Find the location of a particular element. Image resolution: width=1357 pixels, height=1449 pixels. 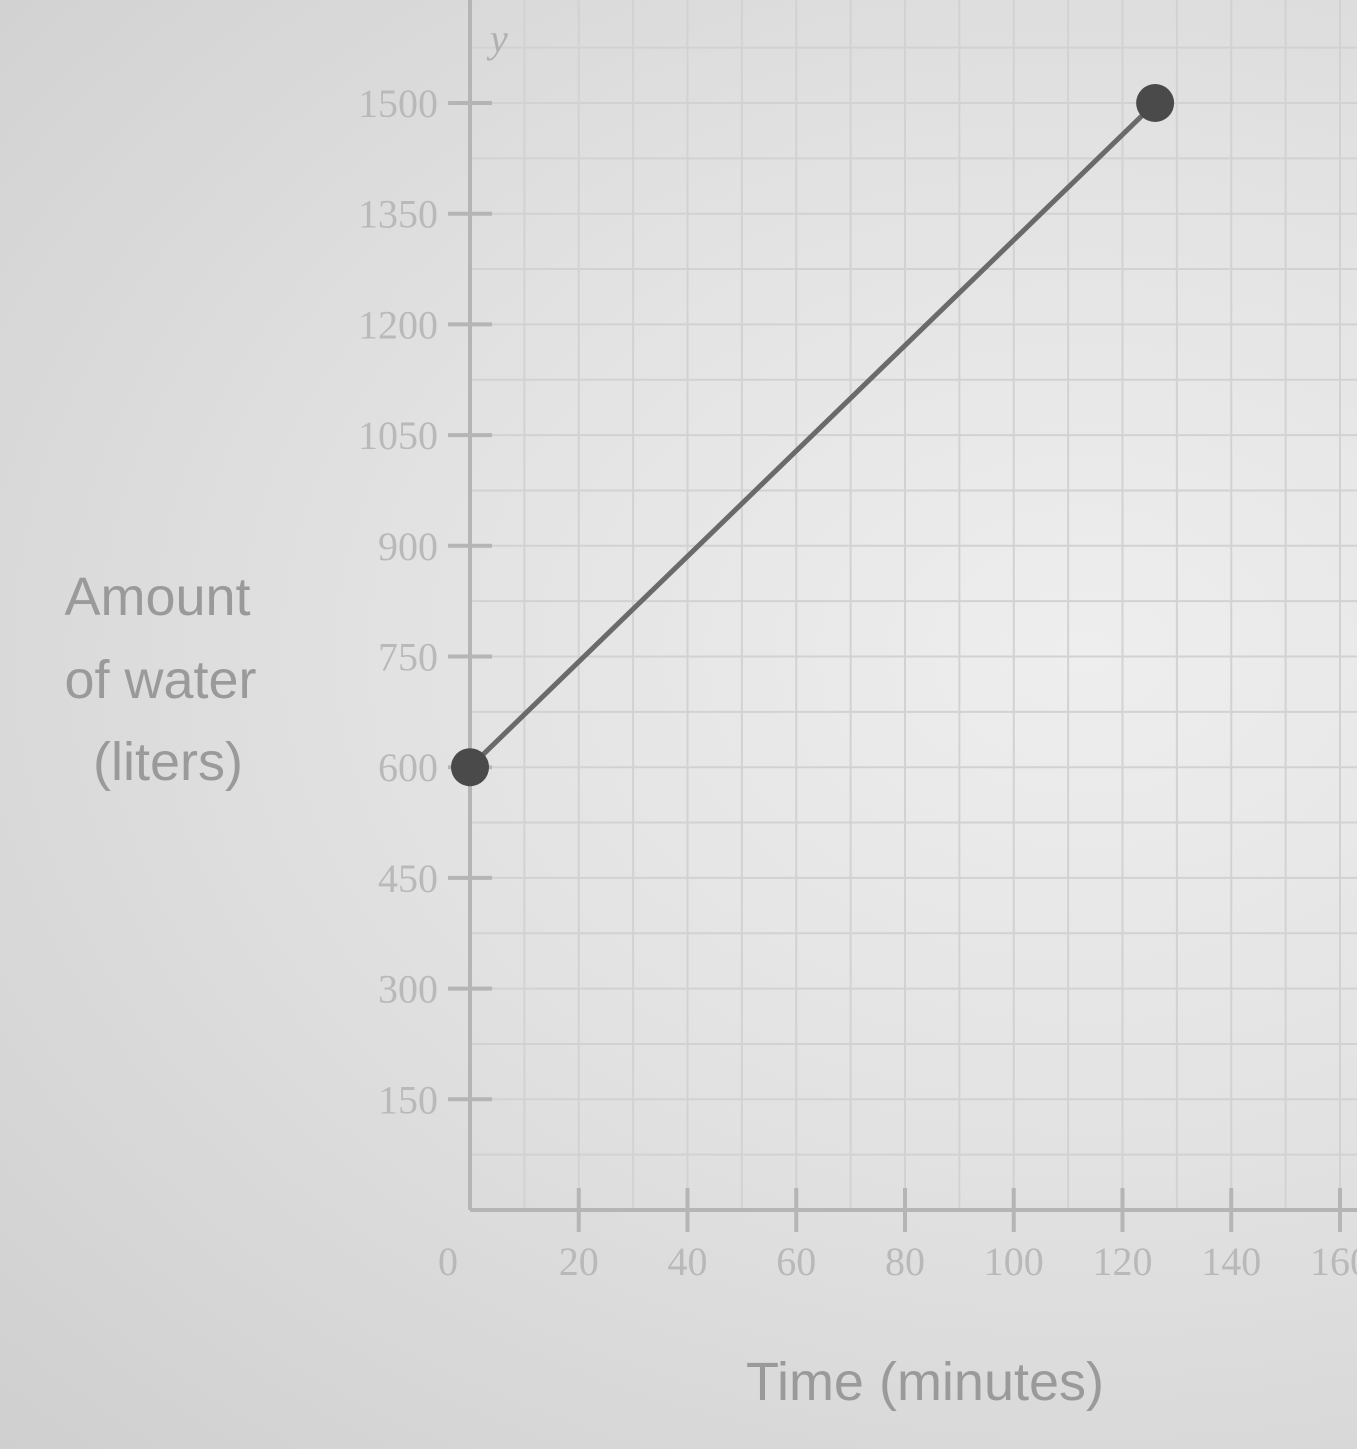

y-axis-title-line-1: Amount is located at coordinates (157, 597).